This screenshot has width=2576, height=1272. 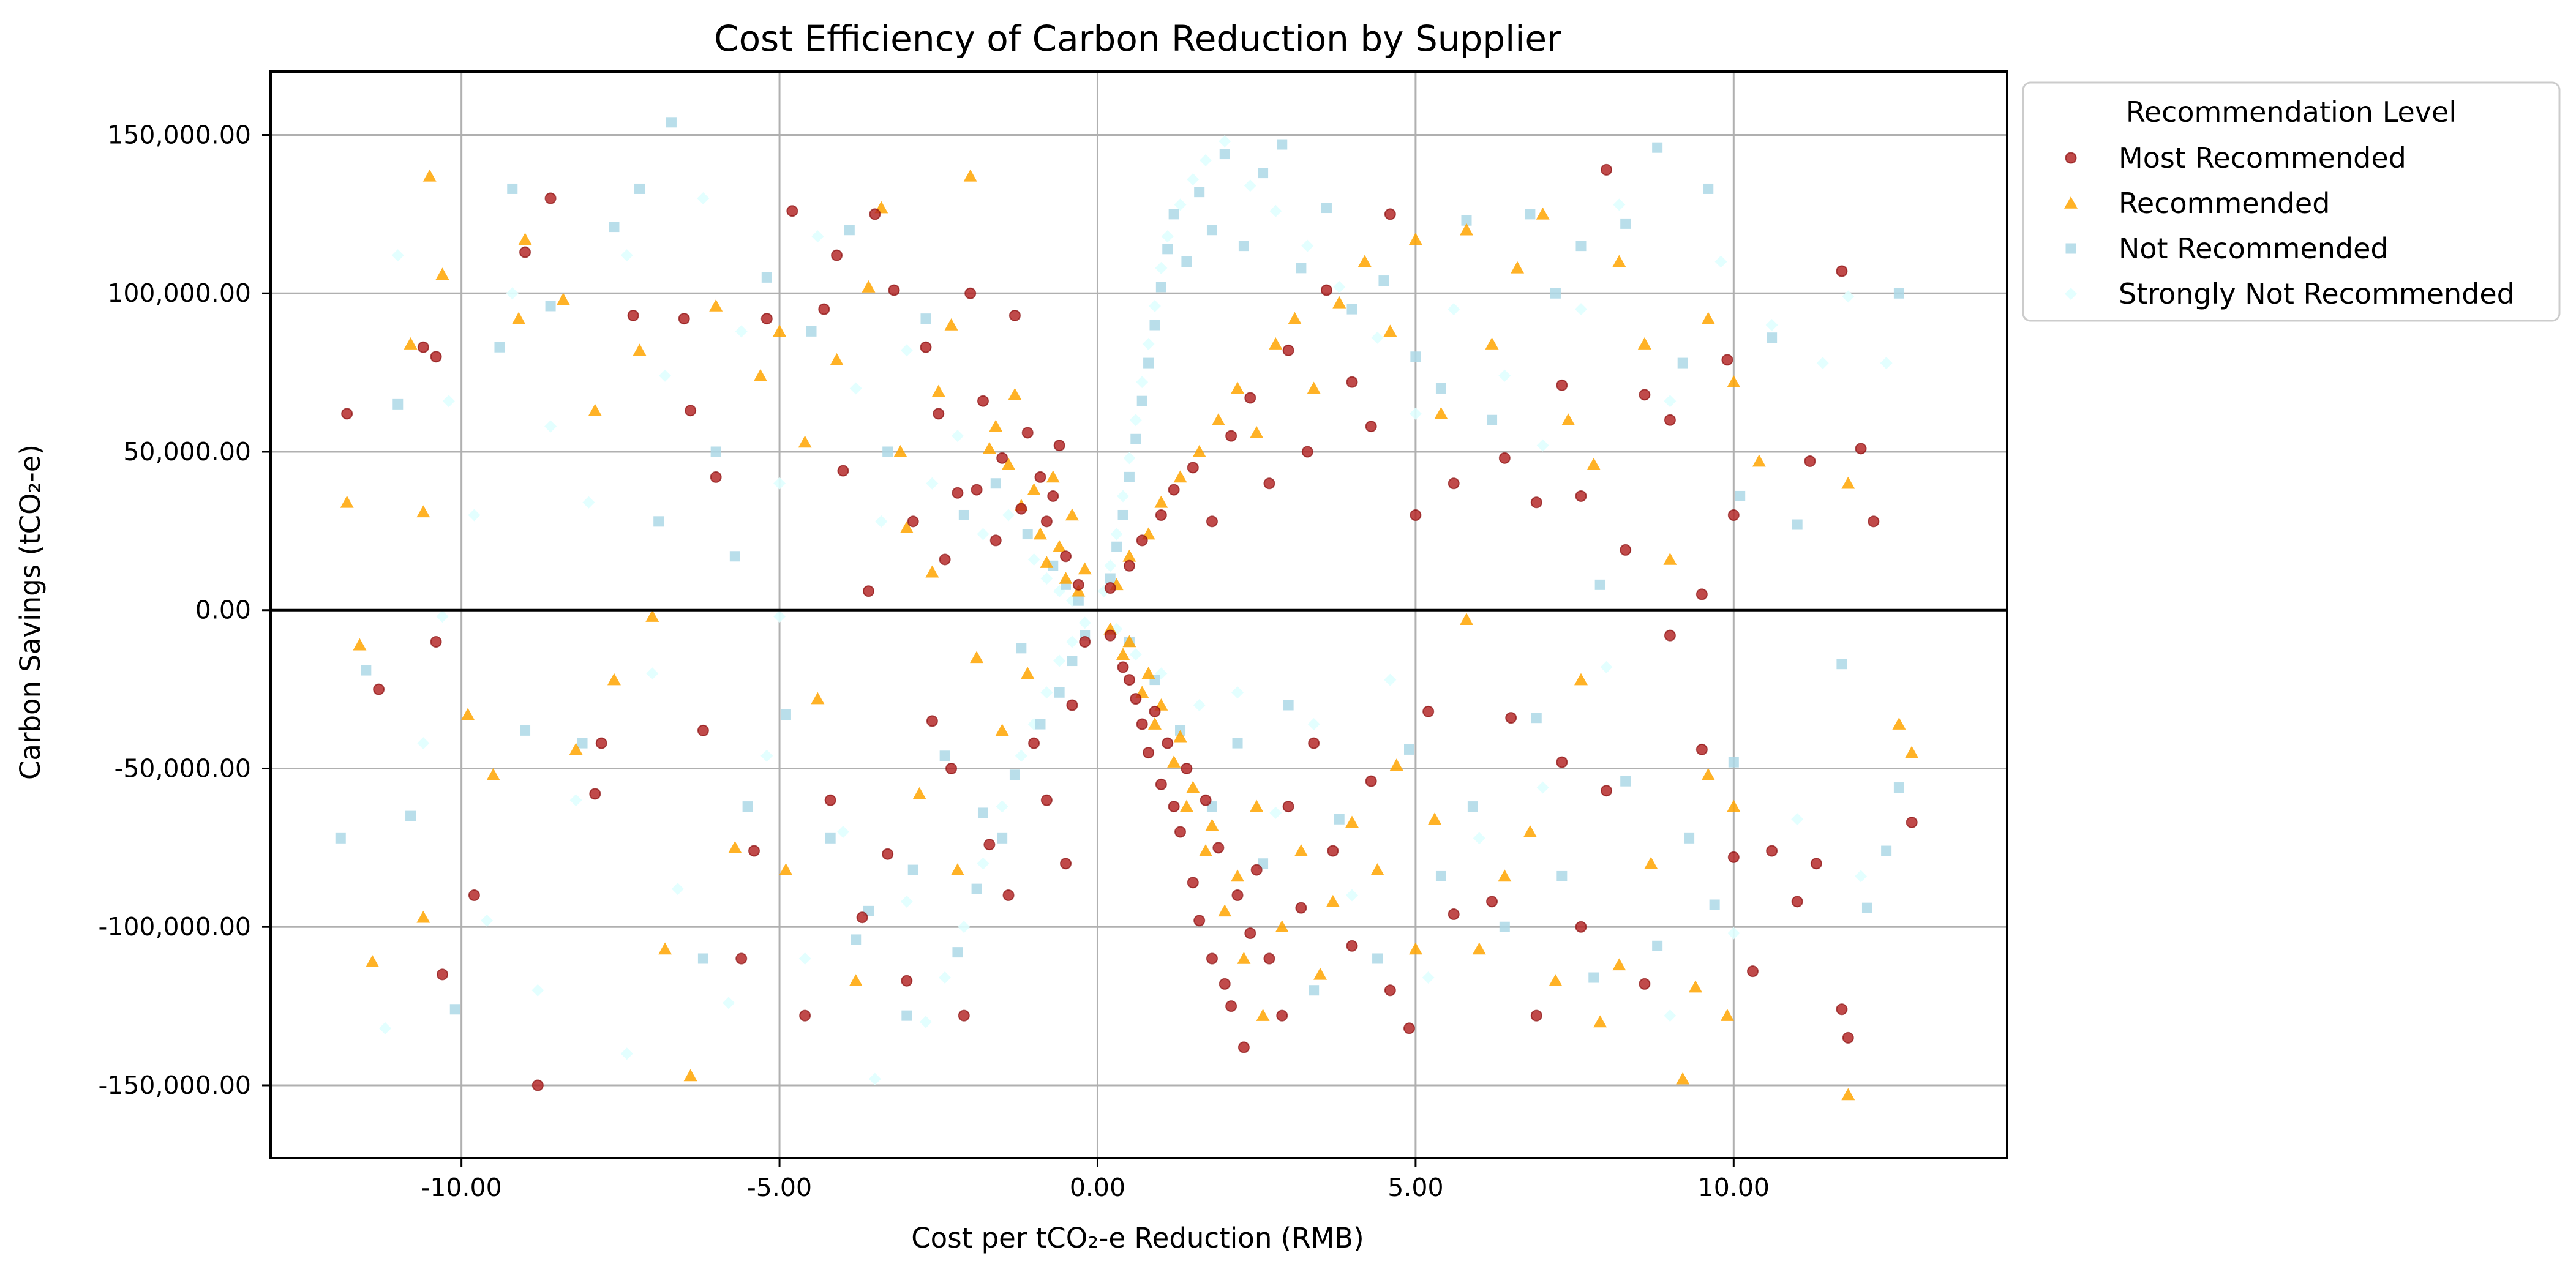 I want to click on y-tick-label: 100,000.00, so click(x=179, y=293).